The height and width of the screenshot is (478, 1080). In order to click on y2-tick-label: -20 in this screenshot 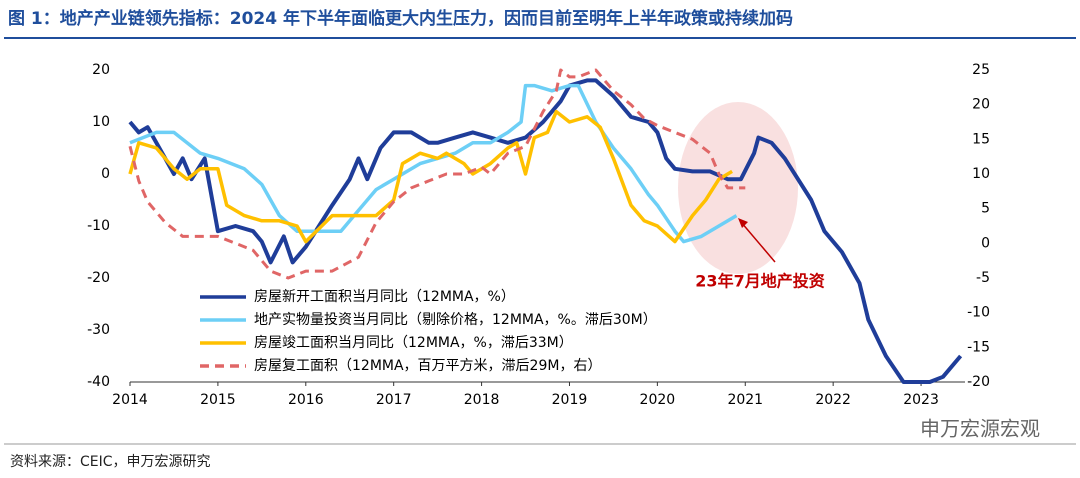, I will do `click(978, 382)`.